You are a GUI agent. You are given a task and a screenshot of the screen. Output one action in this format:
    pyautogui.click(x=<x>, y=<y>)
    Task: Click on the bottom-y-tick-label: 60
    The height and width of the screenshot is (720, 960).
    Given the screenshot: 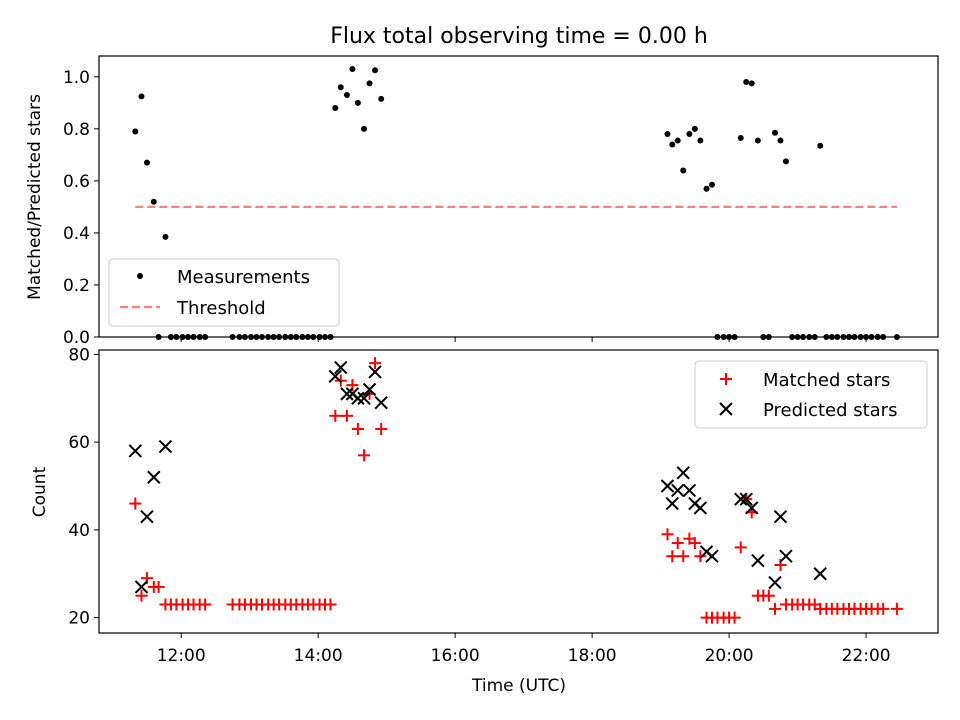 What is the action you would take?
    pyautogui.click(x=79, y=443)
    